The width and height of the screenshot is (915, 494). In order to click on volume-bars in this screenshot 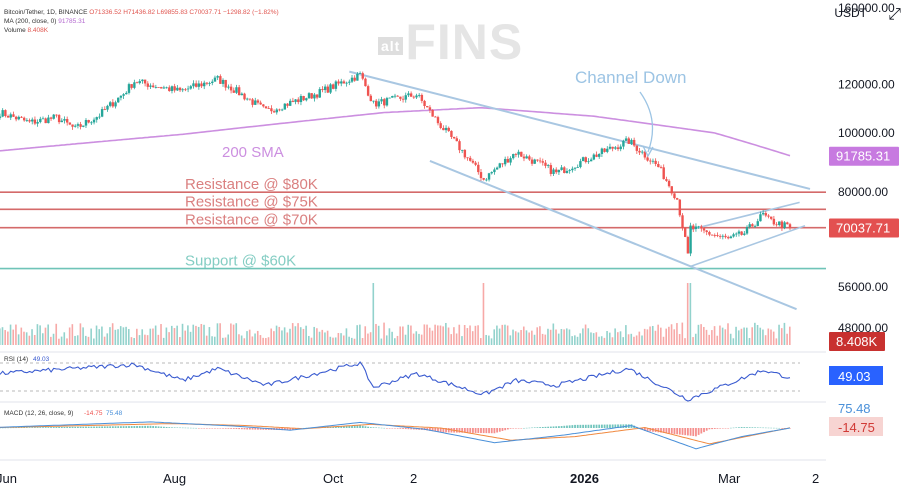, I will do `click(395, 314)`.